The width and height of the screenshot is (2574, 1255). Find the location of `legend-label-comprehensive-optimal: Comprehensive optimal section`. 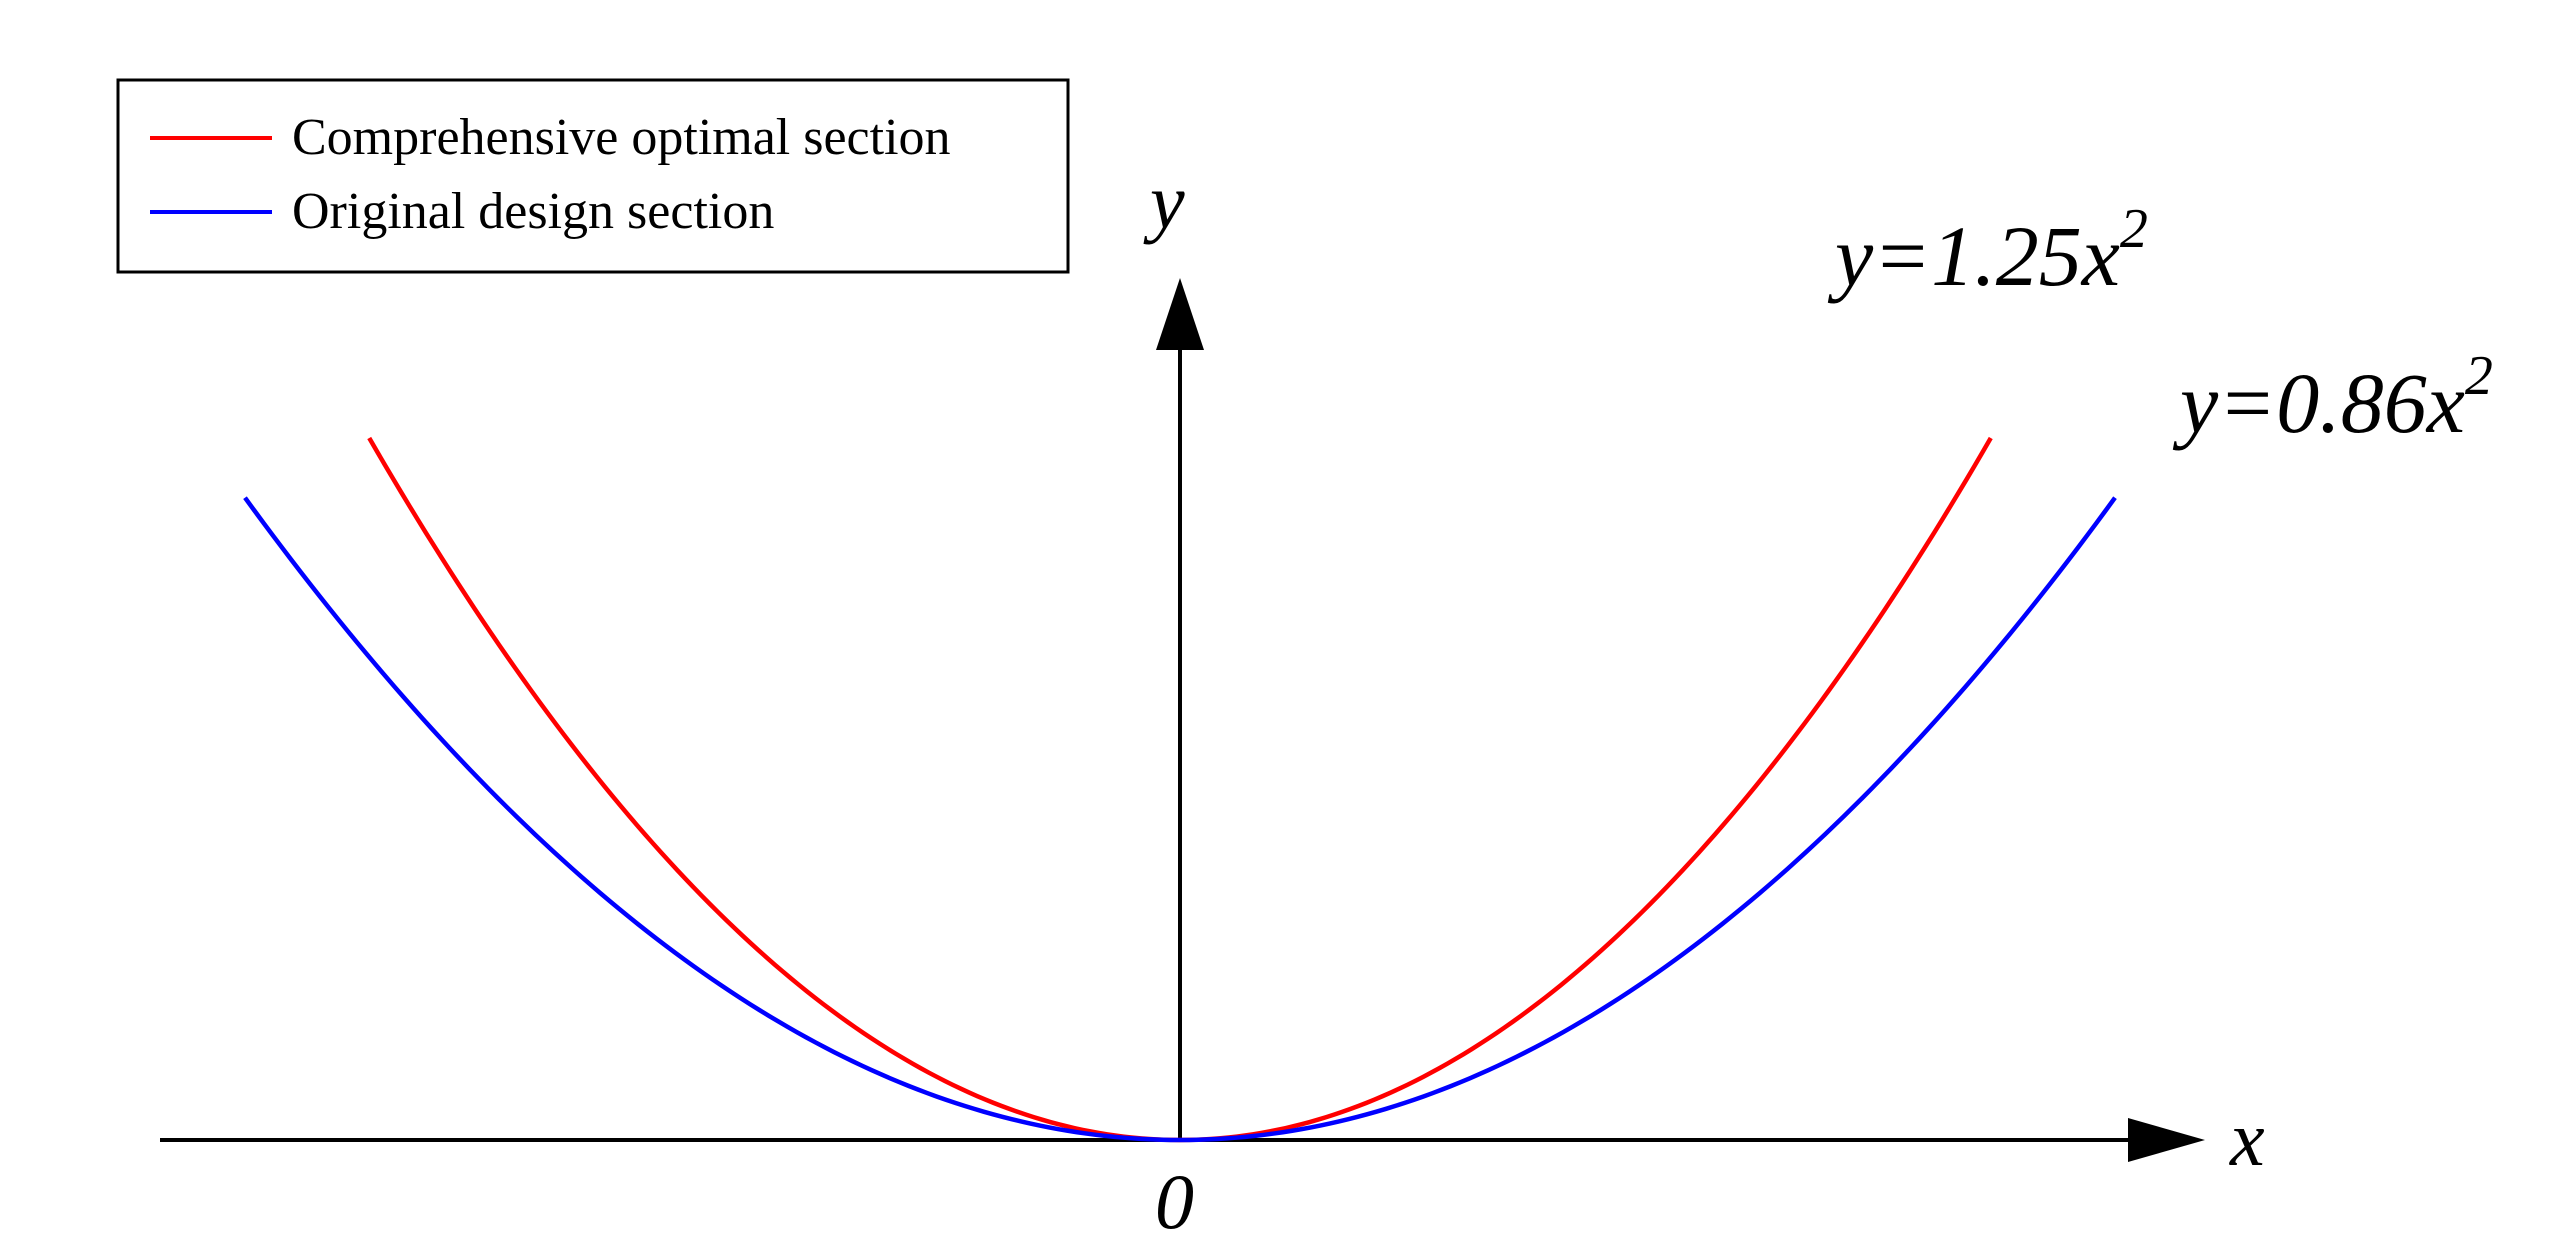

legend-label-comprehensive-optimal: Comprehensive optimal section is located at coordinates (621, 137).